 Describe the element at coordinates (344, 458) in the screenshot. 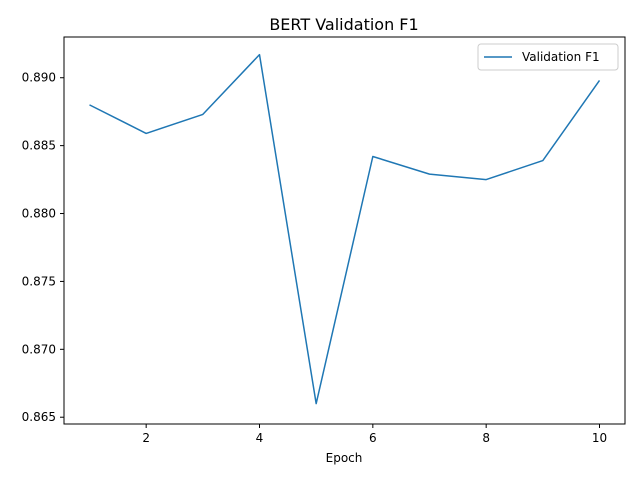

I see `x-axis-label: Epoch` at that location.